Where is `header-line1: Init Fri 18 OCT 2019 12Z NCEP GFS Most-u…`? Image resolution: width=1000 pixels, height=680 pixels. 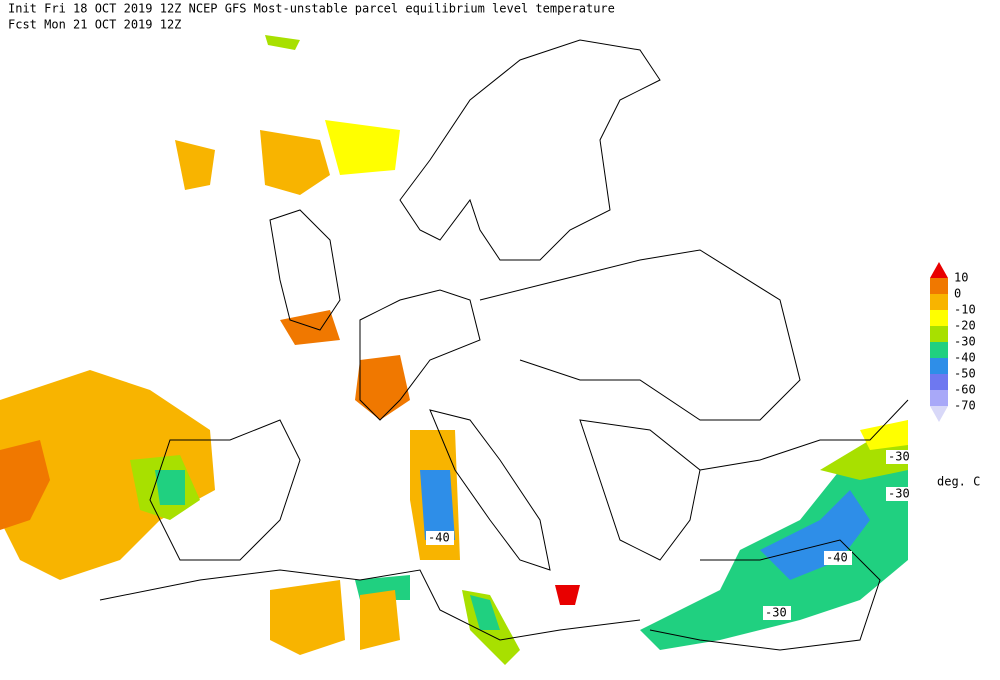
header-line1: Init Fri 18 OCT 2019 12Z NCEP GFS Most-u… is located at coordinates (311, 9).